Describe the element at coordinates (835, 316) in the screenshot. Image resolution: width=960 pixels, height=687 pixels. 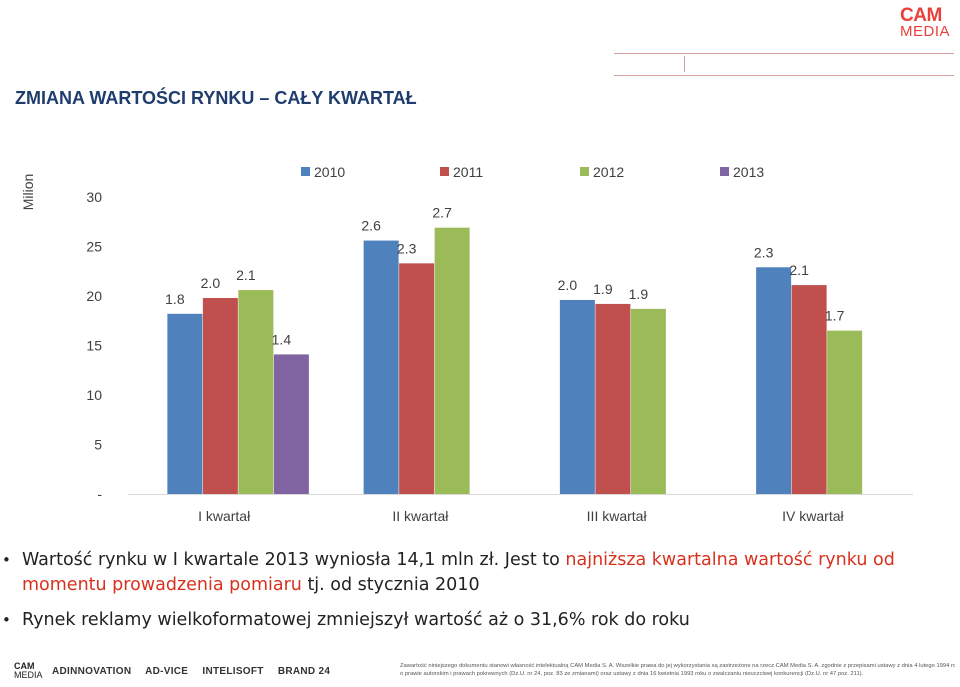
I see `data-label: 1.7` at that location.